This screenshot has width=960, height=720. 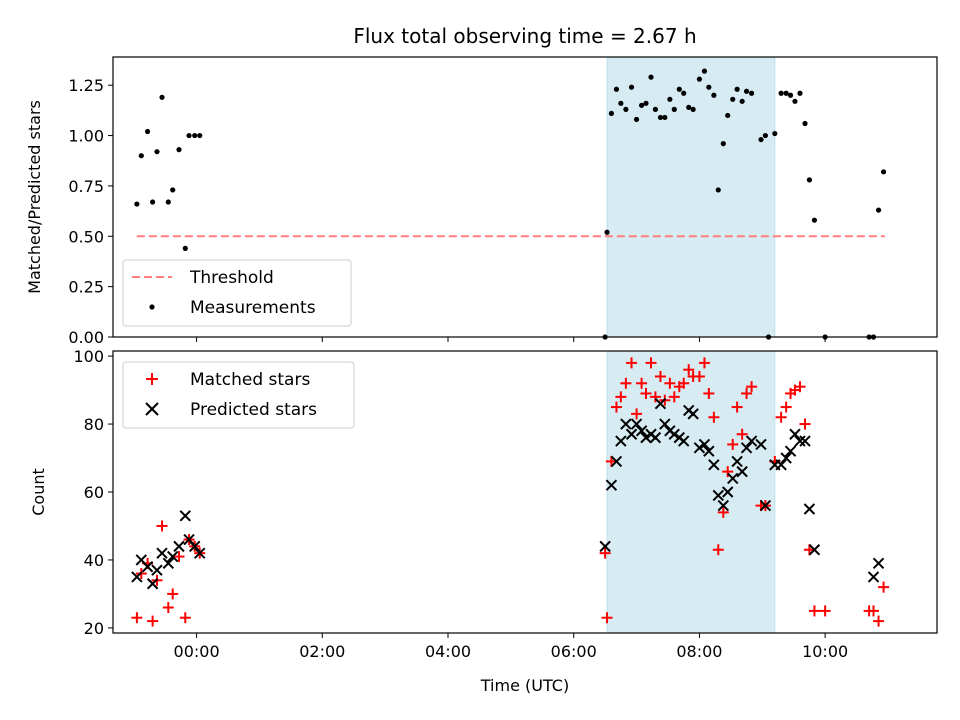 What do you see at coordinates (448, 651) in the screenshot?
I see `x-tick-label: 04:00` at bounding box center [448, 651].